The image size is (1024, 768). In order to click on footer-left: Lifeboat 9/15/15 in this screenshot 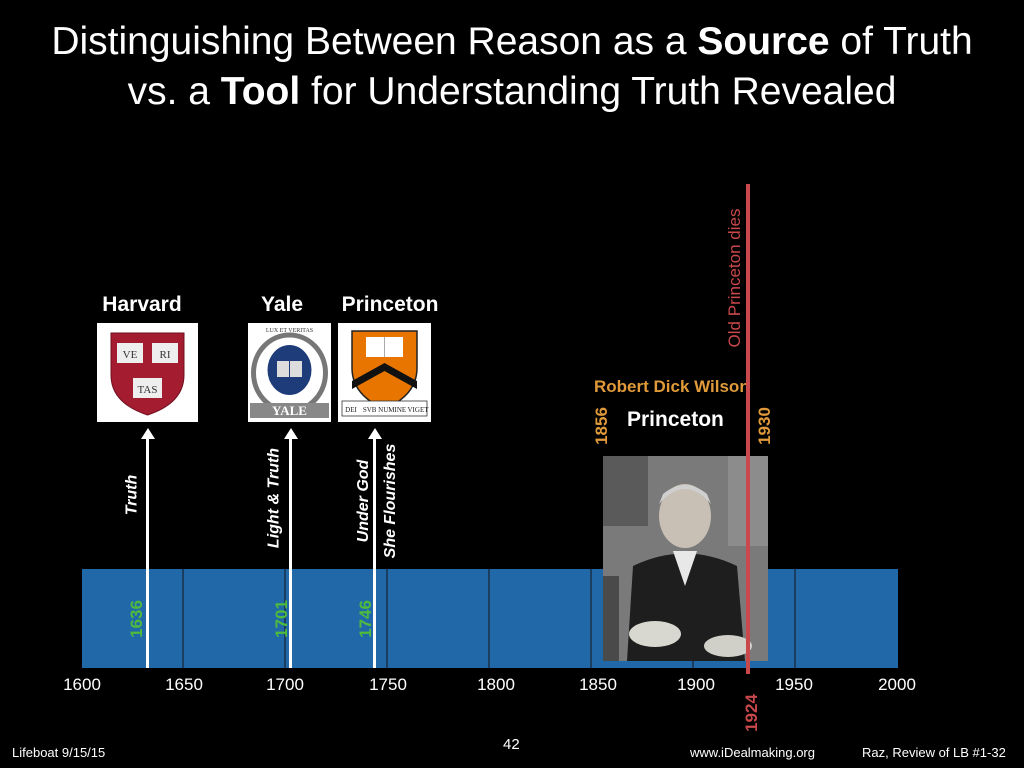, I will do `click(59, 752)`.